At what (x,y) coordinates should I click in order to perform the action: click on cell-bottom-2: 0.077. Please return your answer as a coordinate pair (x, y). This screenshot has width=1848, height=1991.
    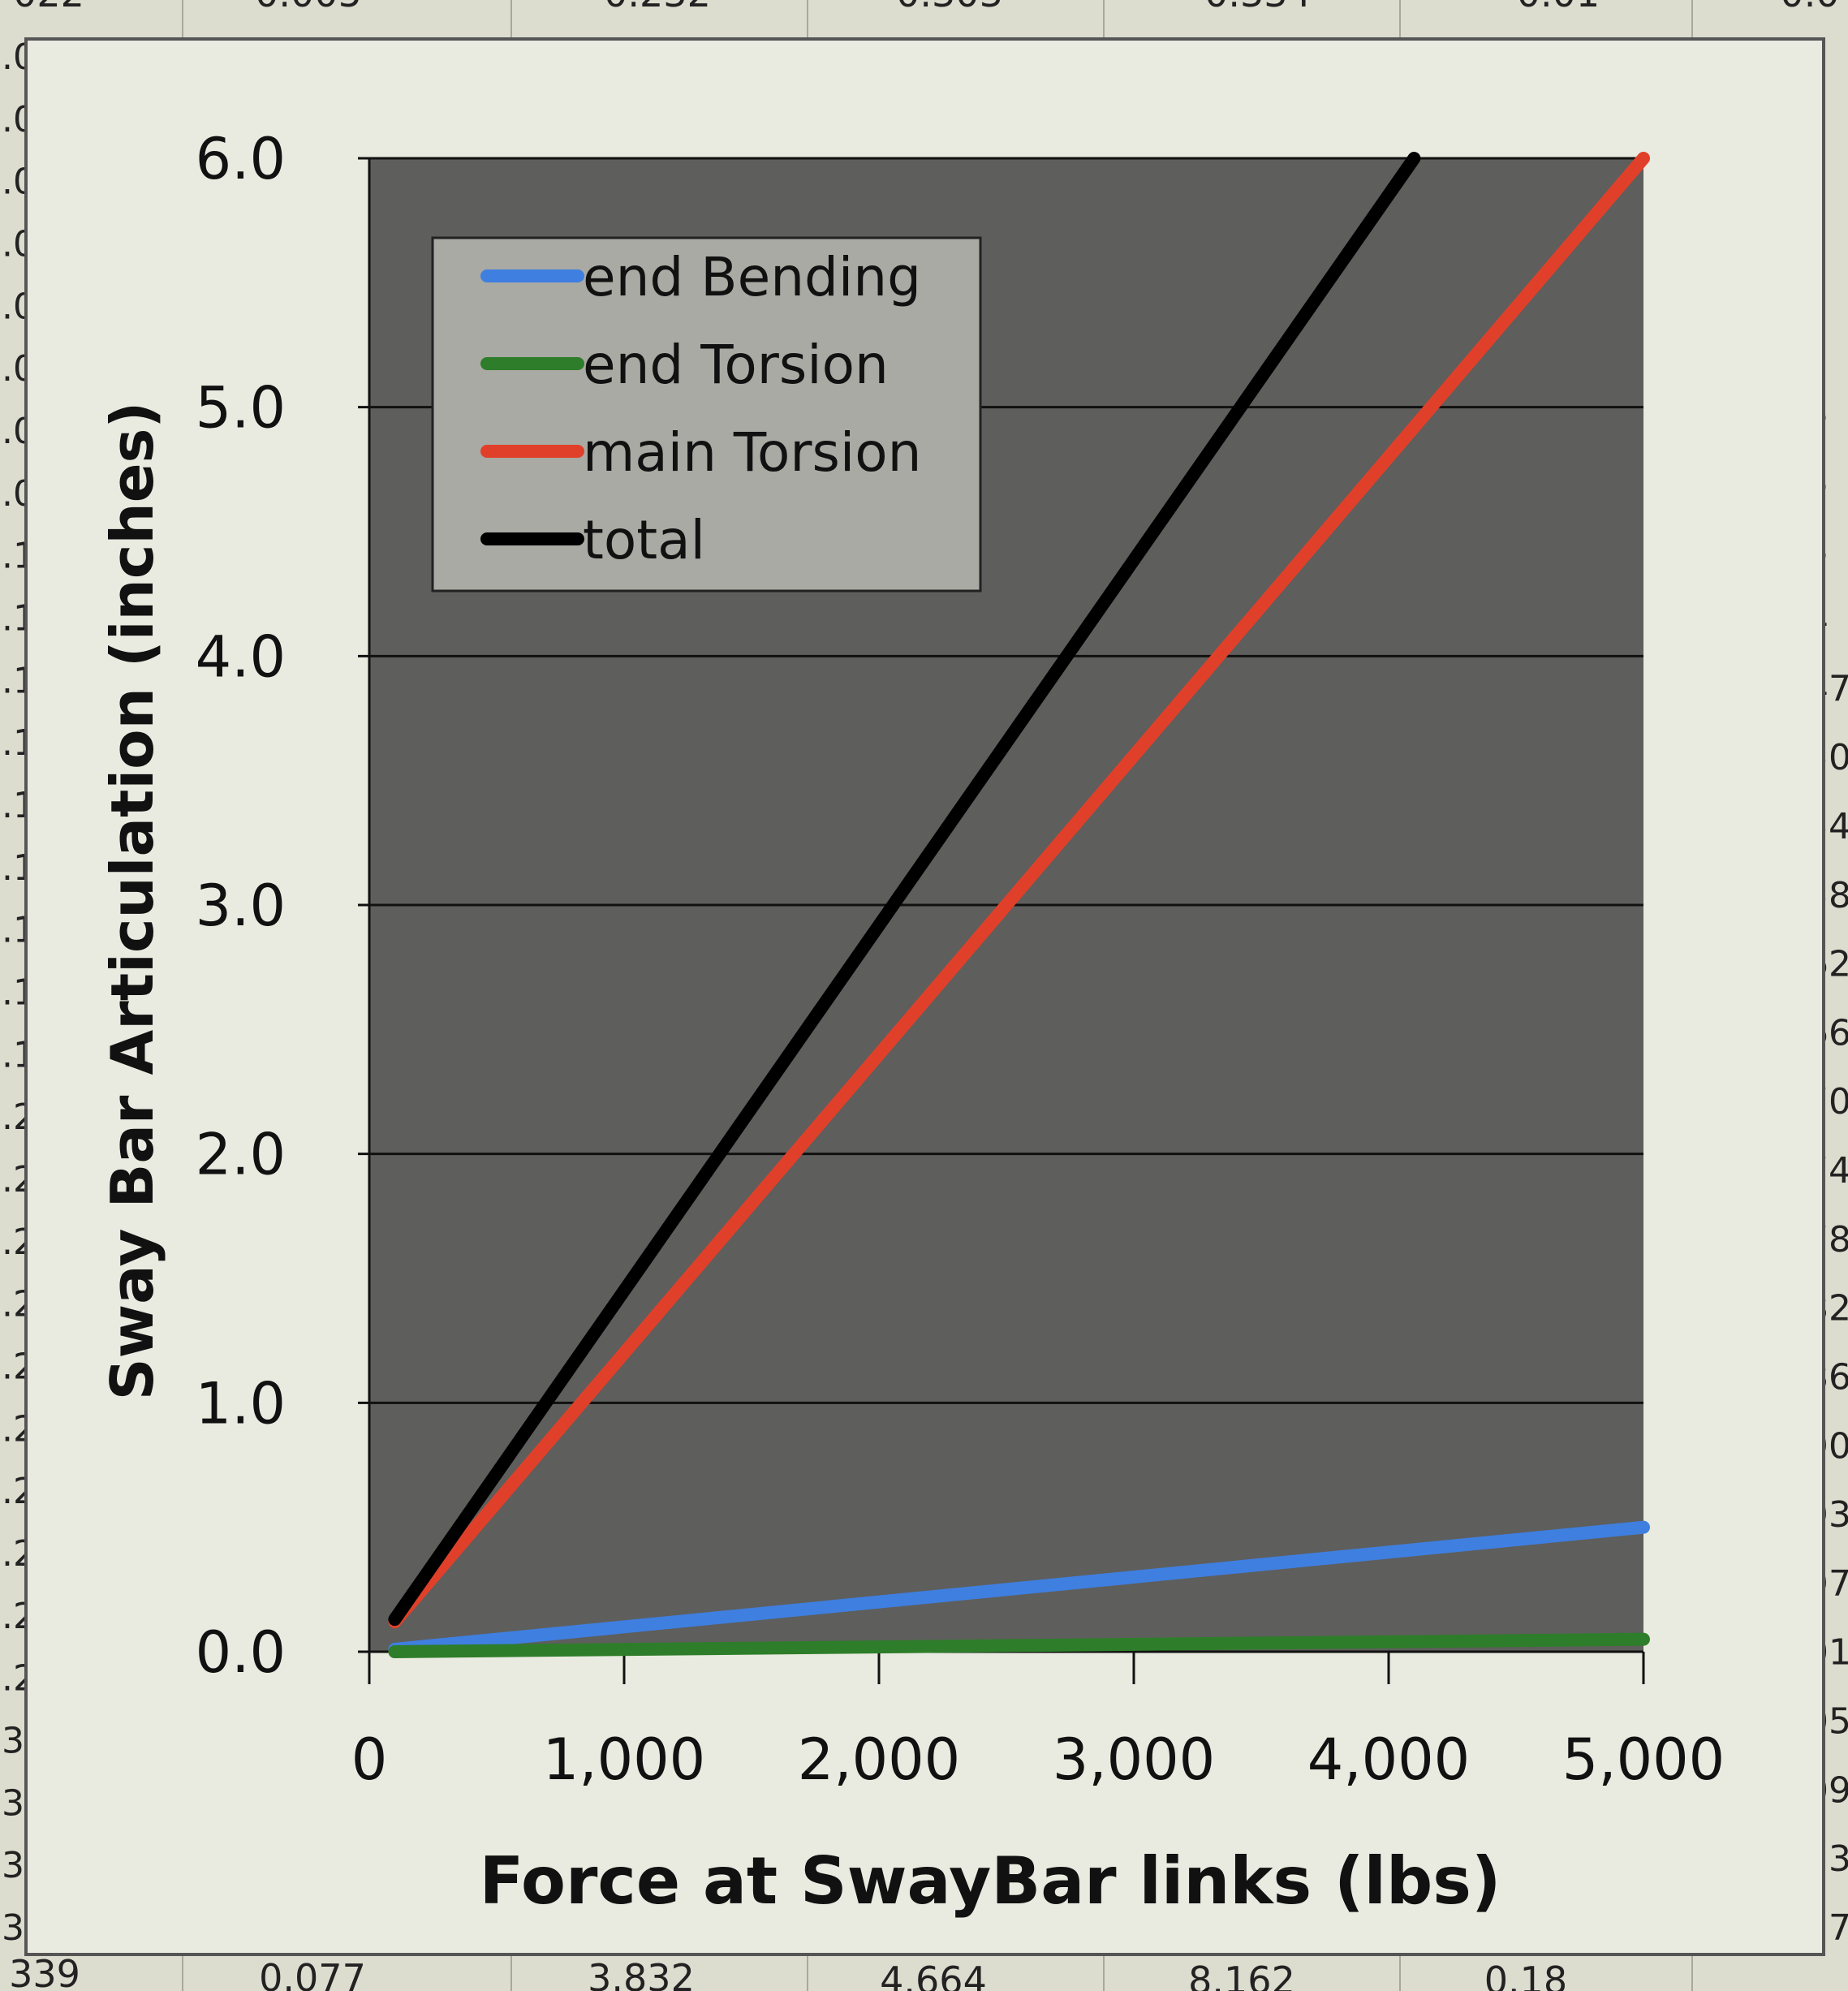
    Looking at the image, I should click on (313, 1974).